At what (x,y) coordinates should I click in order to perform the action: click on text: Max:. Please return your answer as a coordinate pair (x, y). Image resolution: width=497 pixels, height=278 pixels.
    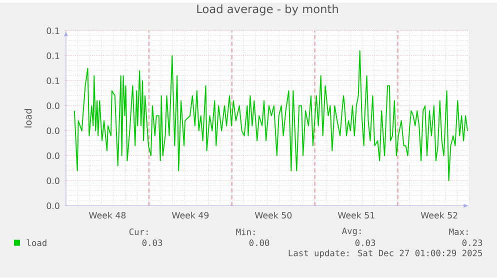
    Looking at the image, I should click on (458, 232).